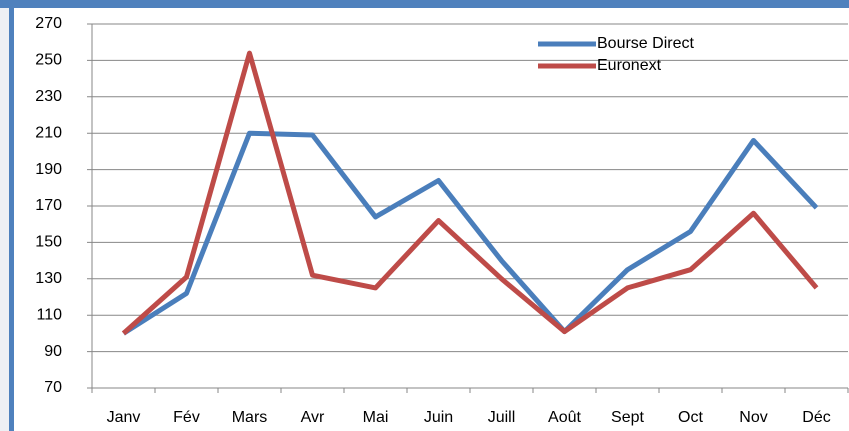 This screenshot has height=431, width=849. What do you see at coordinates (48, 132) in the screenshot?
I see `y-tick-label: 210` at bounding box center [48, 132].